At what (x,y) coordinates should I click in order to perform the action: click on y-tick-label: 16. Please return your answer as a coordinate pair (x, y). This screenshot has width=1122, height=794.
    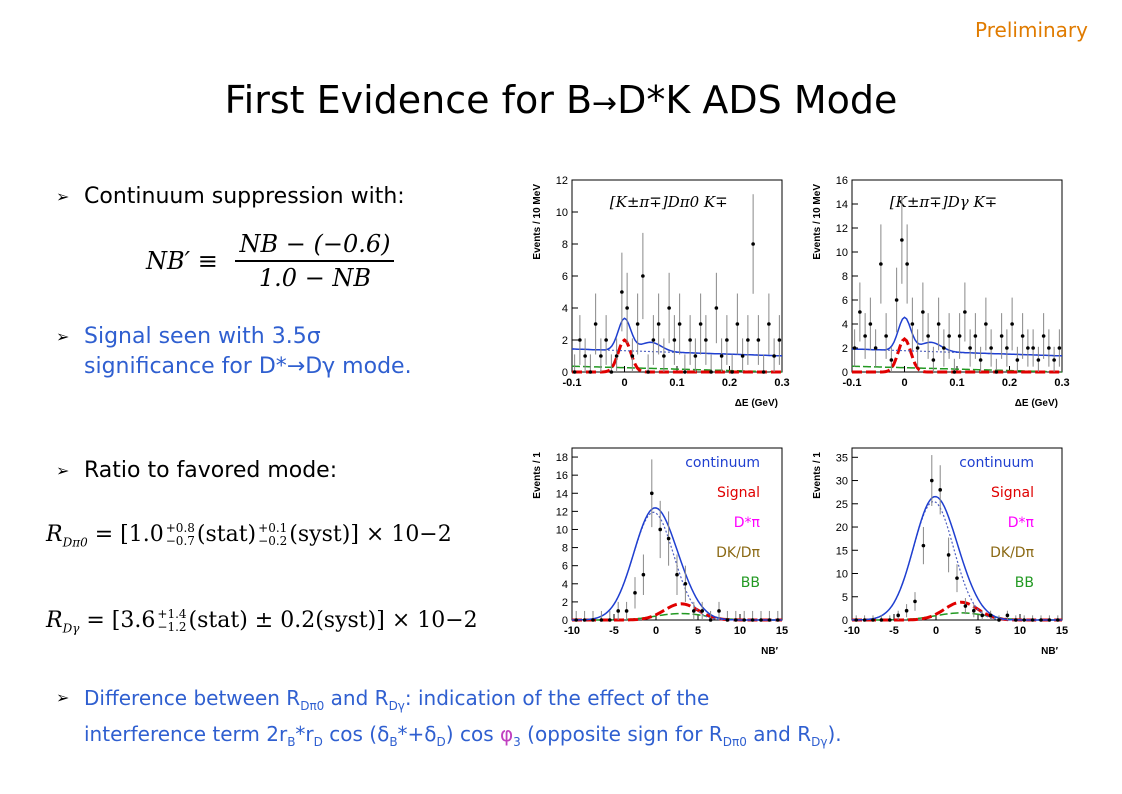
    Looking at the image, I should click on (562, 476).